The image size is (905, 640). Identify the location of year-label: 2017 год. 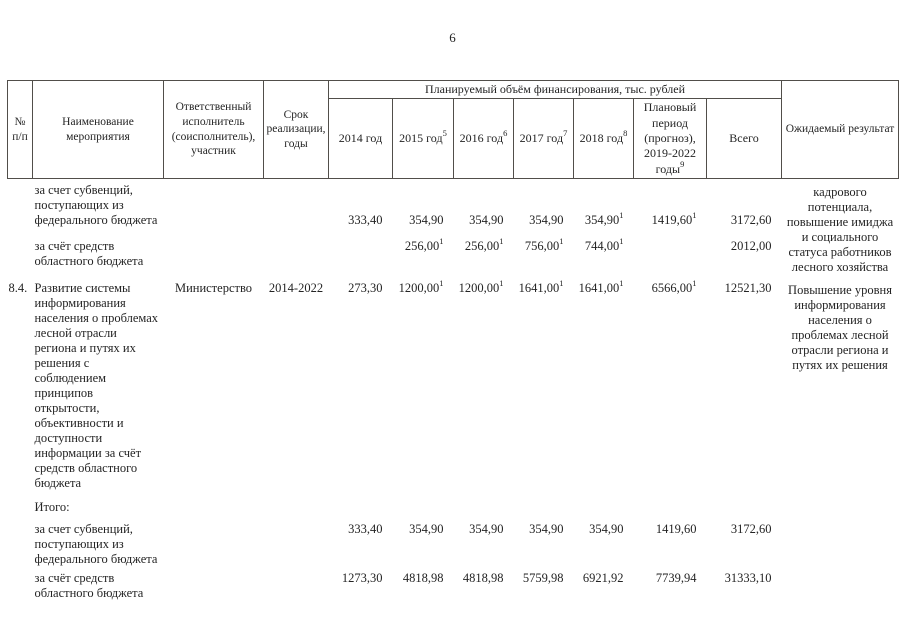
(541, 138).